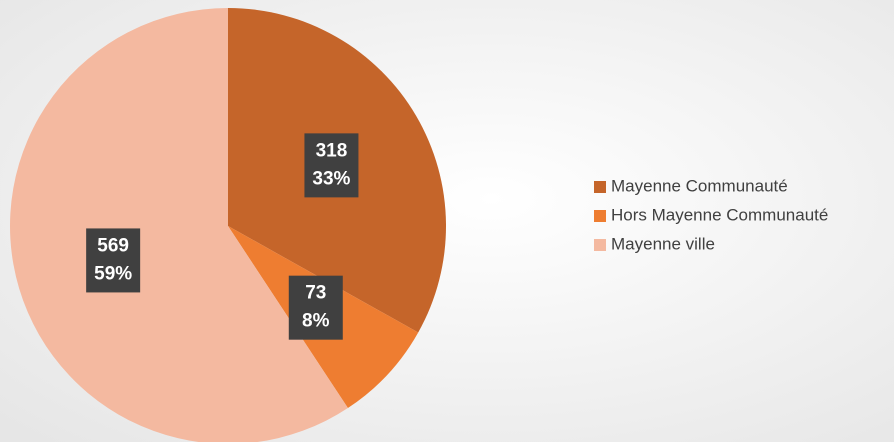 The height and width of the screenshot is (442, 894). Describe the element at coordinates (113, 245) in the screenshot. I see `data-label-value: 569` at that location.